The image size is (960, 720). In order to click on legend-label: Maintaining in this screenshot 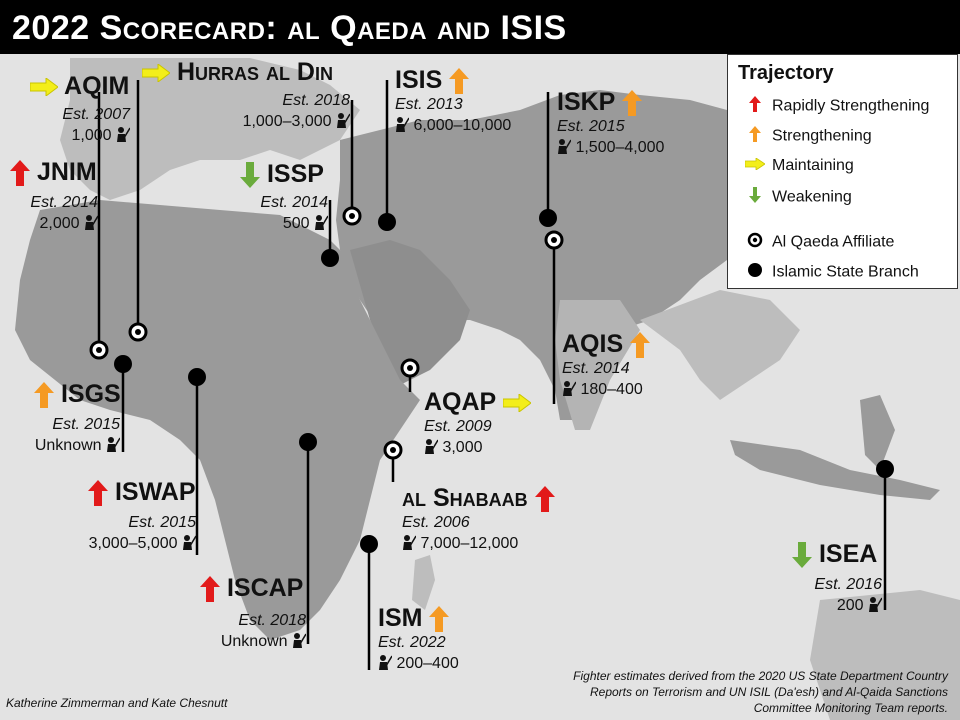, I will do `click(813, 166)`.